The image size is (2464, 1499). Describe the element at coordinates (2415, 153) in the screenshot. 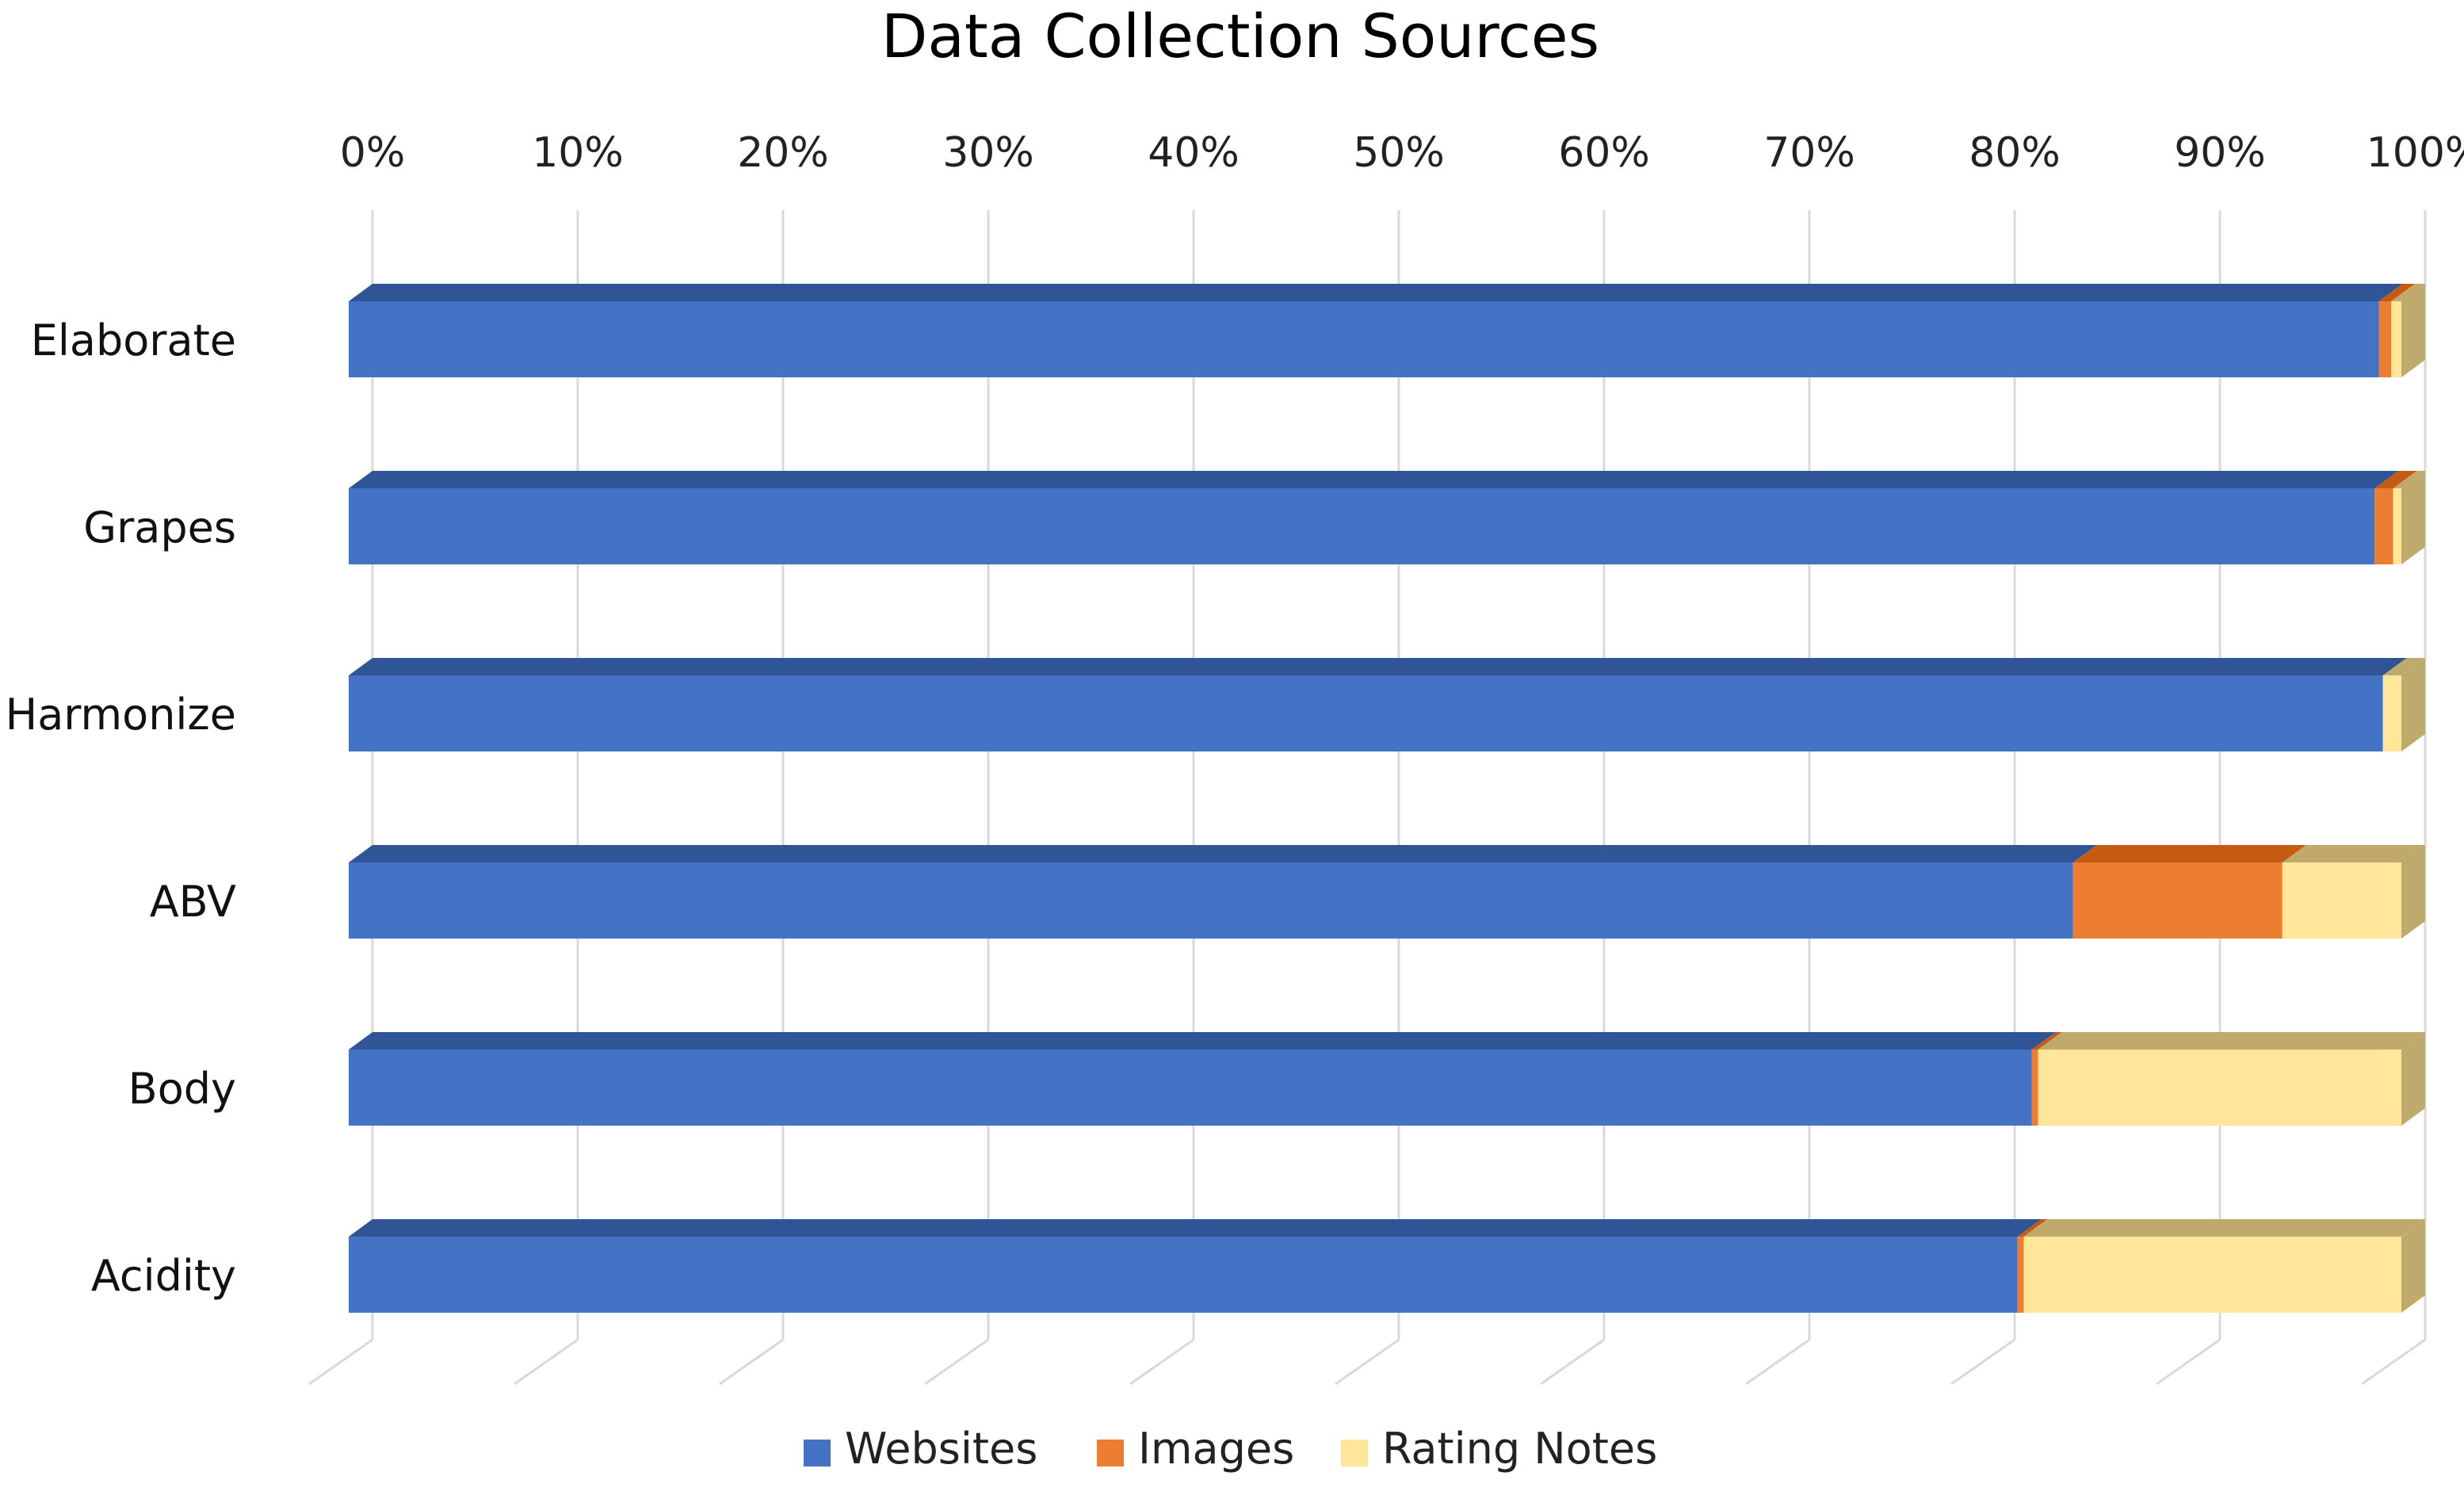

I see `x-tick-label: 100%` at that location.